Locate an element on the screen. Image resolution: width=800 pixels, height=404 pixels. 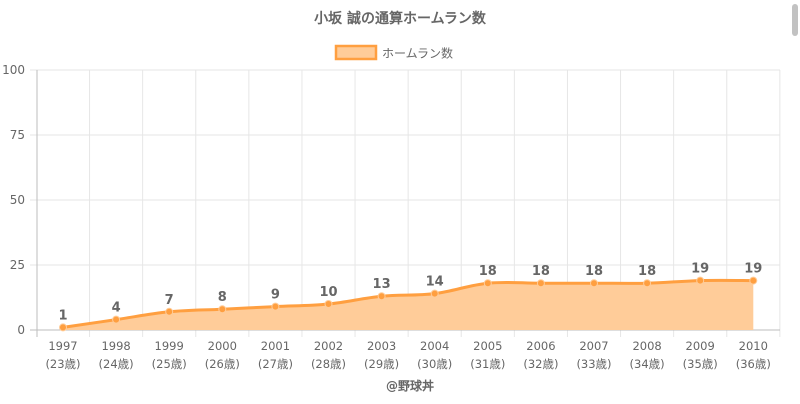
legend-label: ホームラン数 is located at coordinates (417, 53).